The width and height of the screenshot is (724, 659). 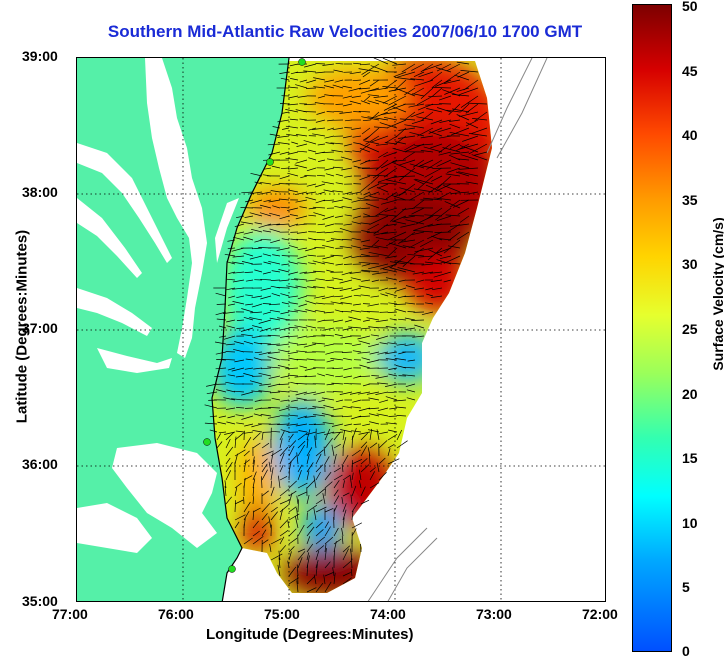 I want to click on x-tick: 77:00, so click(x=70, y=614).